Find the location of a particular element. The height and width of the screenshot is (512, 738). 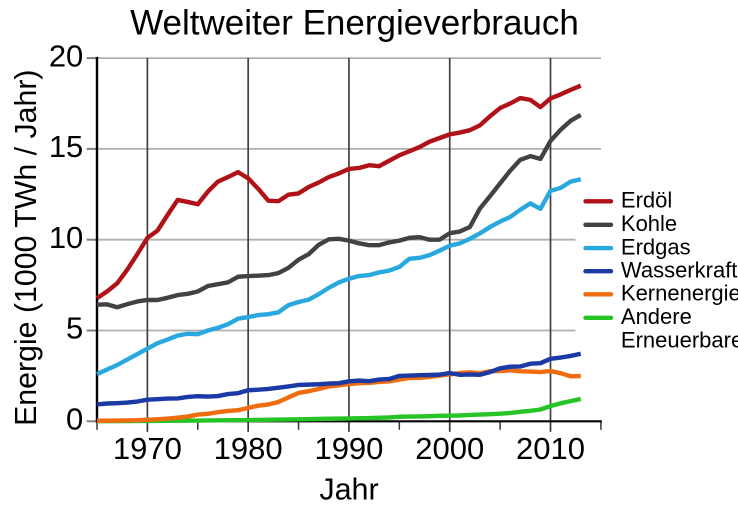

svg-text: Erdgas is located at coordinates (656, 247).